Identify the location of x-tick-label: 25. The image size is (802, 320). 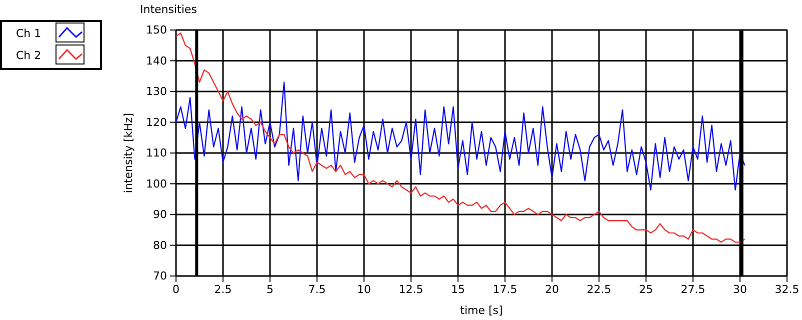
(646, 289).